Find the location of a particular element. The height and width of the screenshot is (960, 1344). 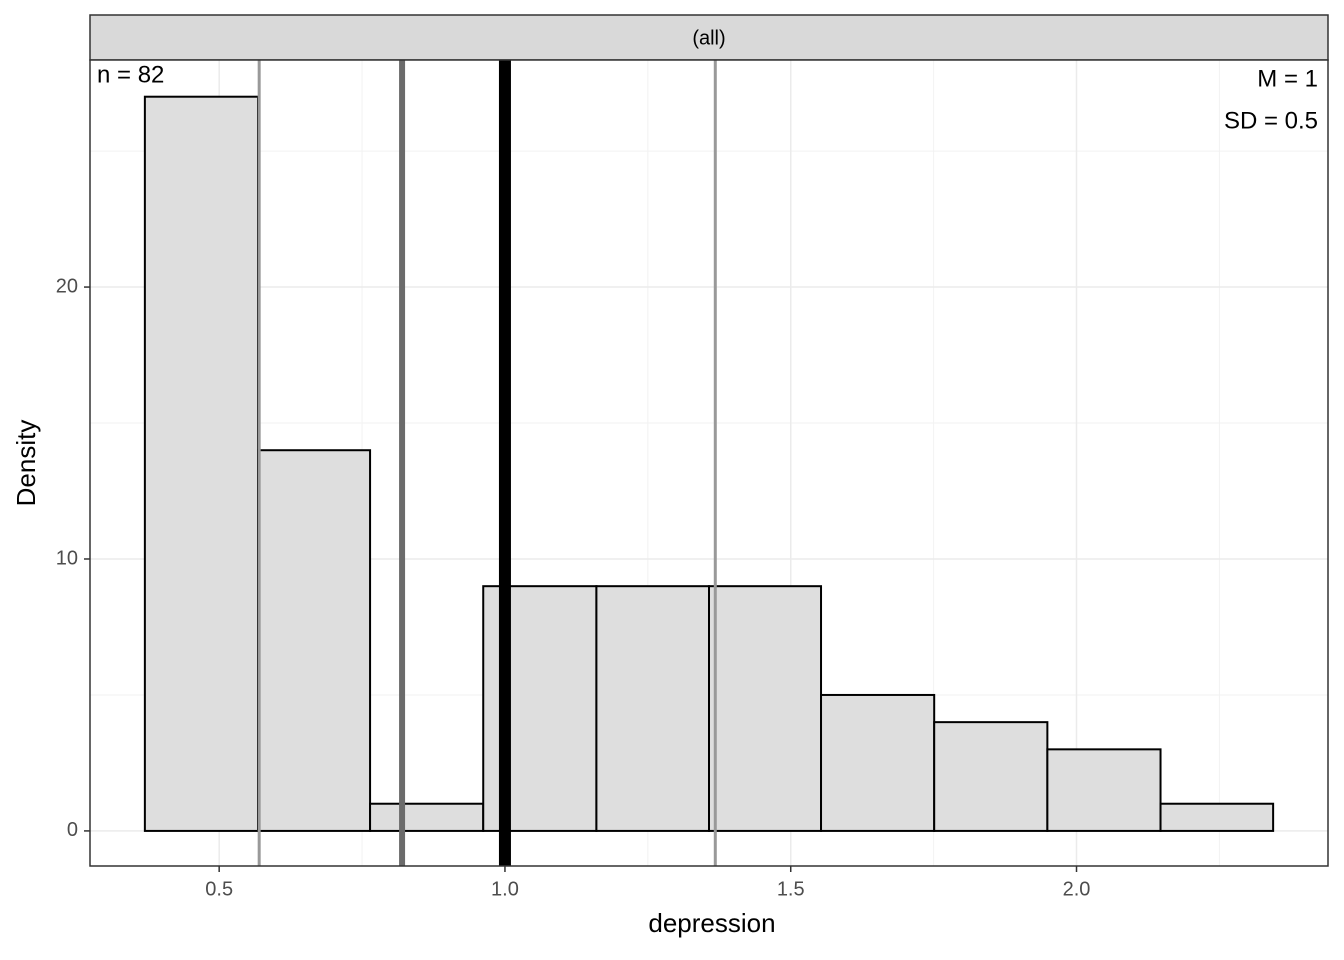

x-axis-title: depression is located at coordinates (711, 923).